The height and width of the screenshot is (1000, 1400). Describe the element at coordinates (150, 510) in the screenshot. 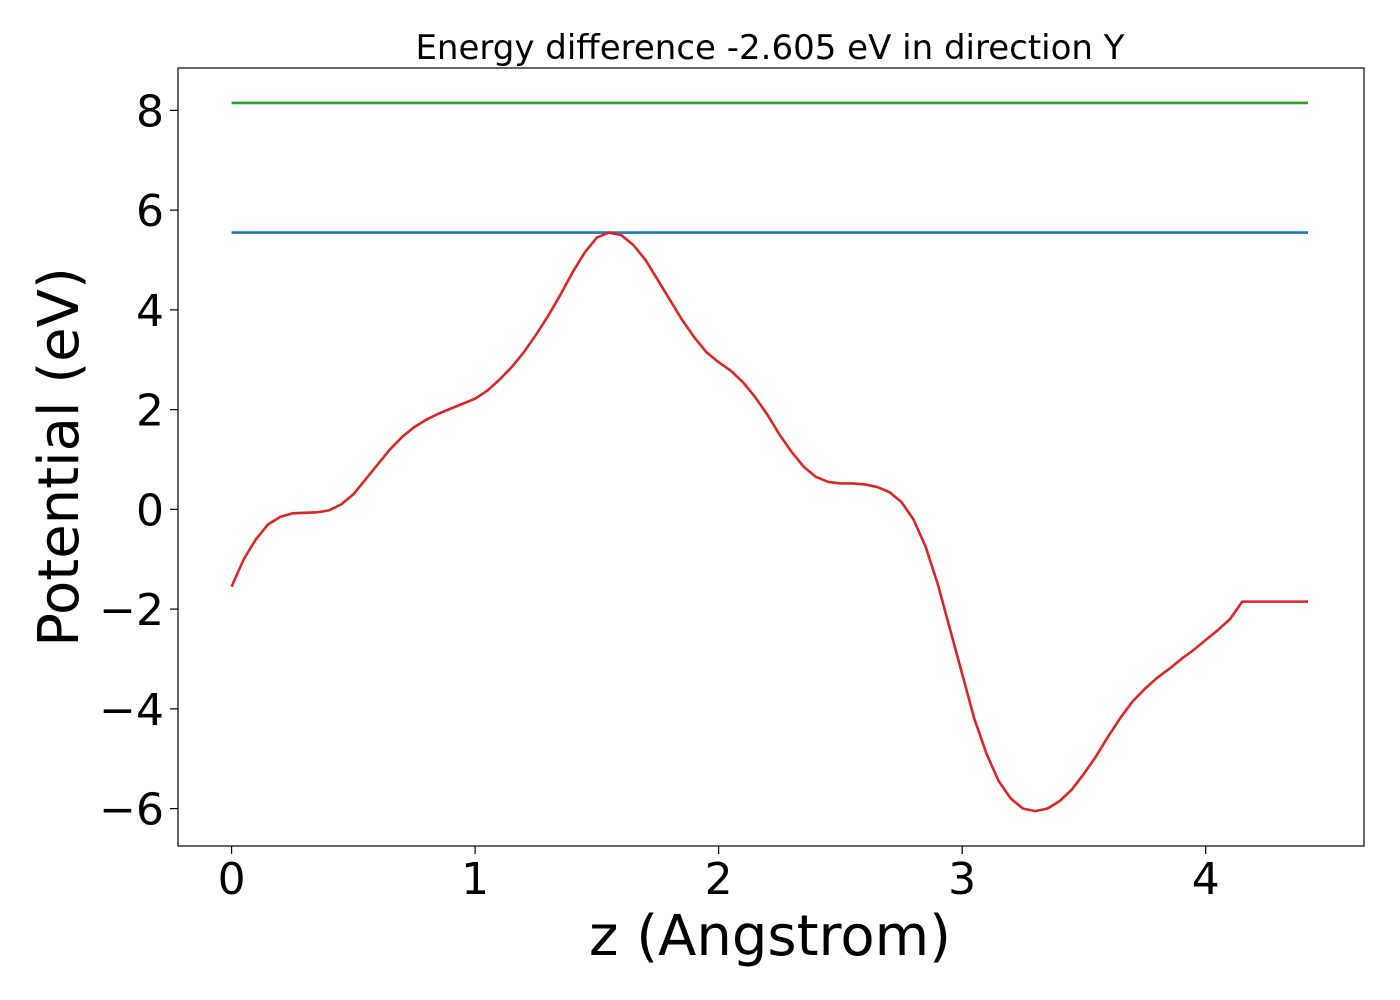

I see `y-tick-label: 0` at that location.